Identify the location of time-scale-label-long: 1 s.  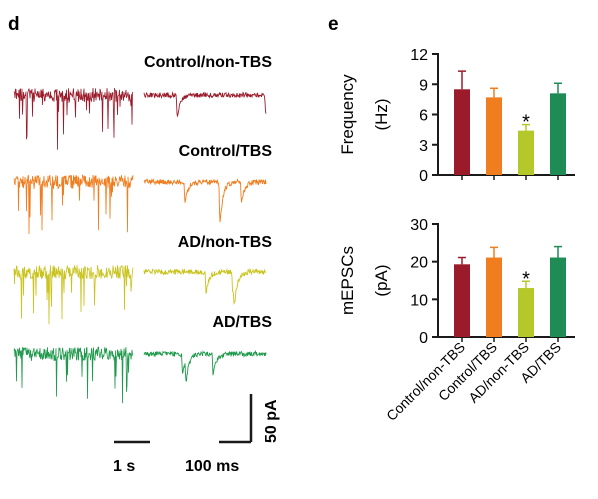
(124, 466).